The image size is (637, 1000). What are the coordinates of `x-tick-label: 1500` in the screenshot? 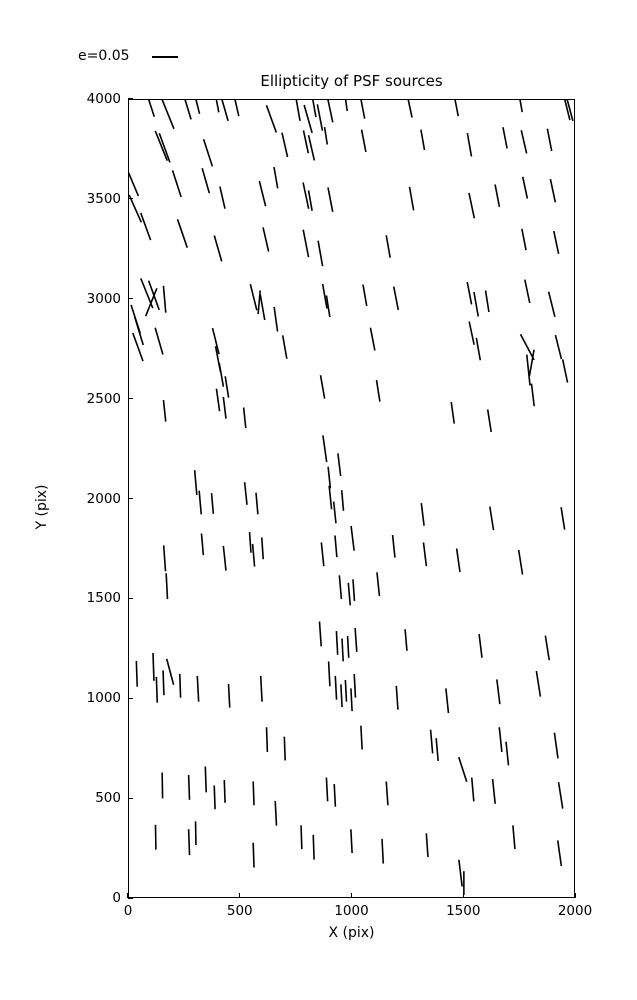 It's located at (463, 911).